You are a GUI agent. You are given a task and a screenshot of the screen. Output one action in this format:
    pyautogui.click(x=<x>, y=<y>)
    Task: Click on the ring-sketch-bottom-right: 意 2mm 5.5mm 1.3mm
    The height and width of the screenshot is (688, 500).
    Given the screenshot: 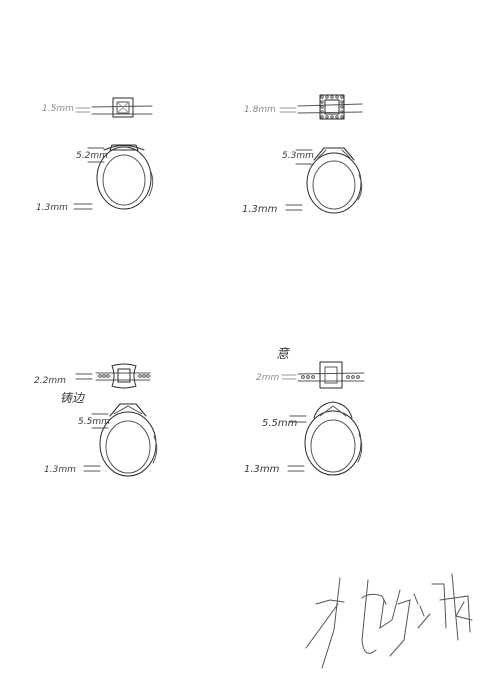 What is the action you would take?
    pyautogui.click(x=304, y=411)
    